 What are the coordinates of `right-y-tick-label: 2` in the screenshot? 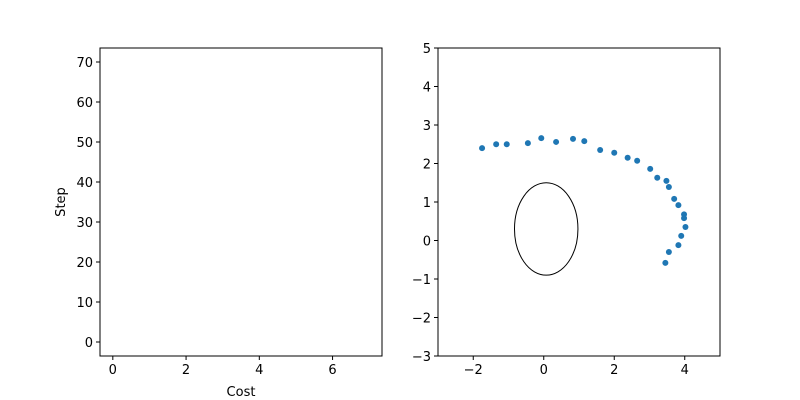 It's located at (427, 165).